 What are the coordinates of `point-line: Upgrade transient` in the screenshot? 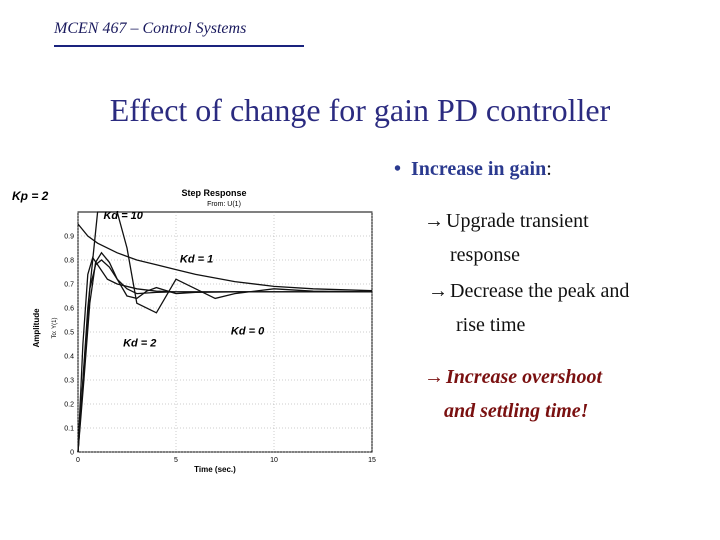 It's located at (517, 221).